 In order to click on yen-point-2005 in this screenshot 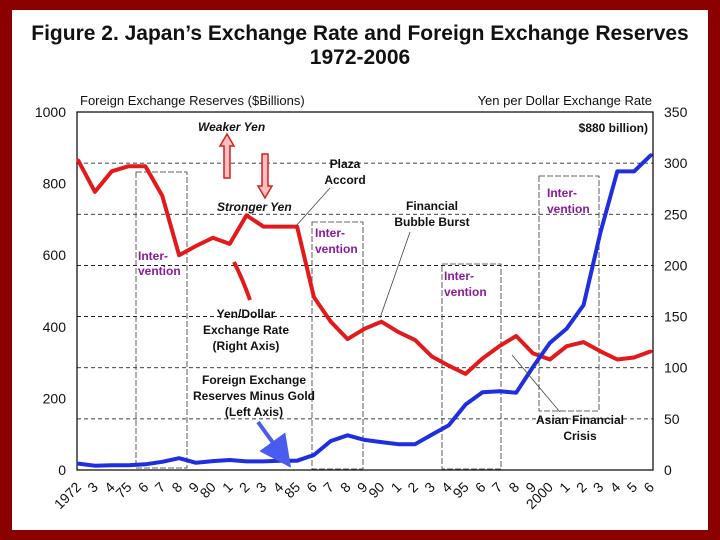, I will do `click(634, 357)`.